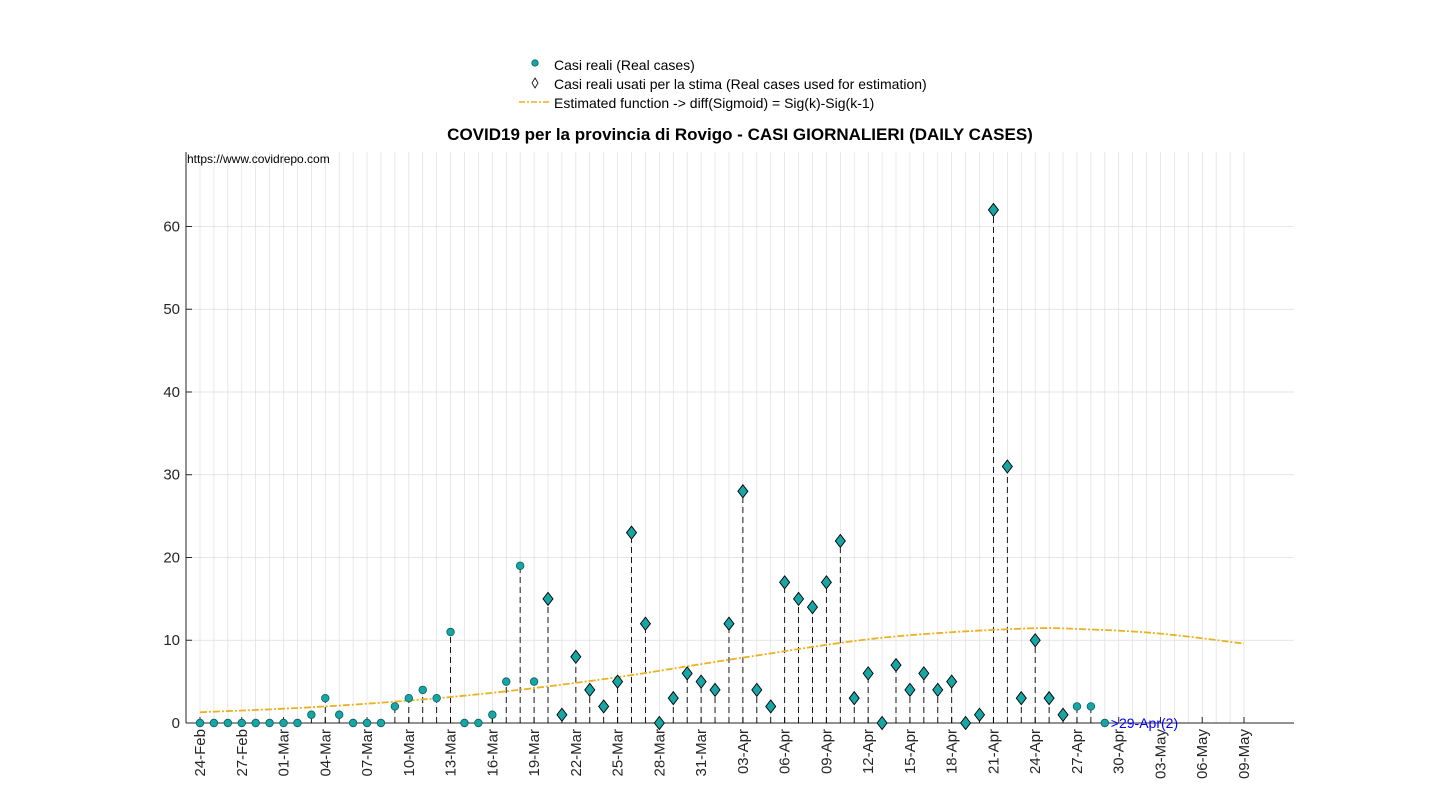 The height and width of the screenshot is (800, 1430). Describe the element at coordinates (171, 557) in the screenshot. I see `y-tick-label: 20` at that location.